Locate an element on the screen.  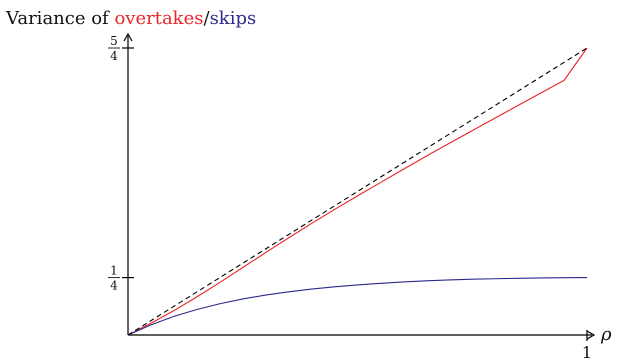
y-tick-label-denominator-1: 4 is located at coordinates (114, 56).